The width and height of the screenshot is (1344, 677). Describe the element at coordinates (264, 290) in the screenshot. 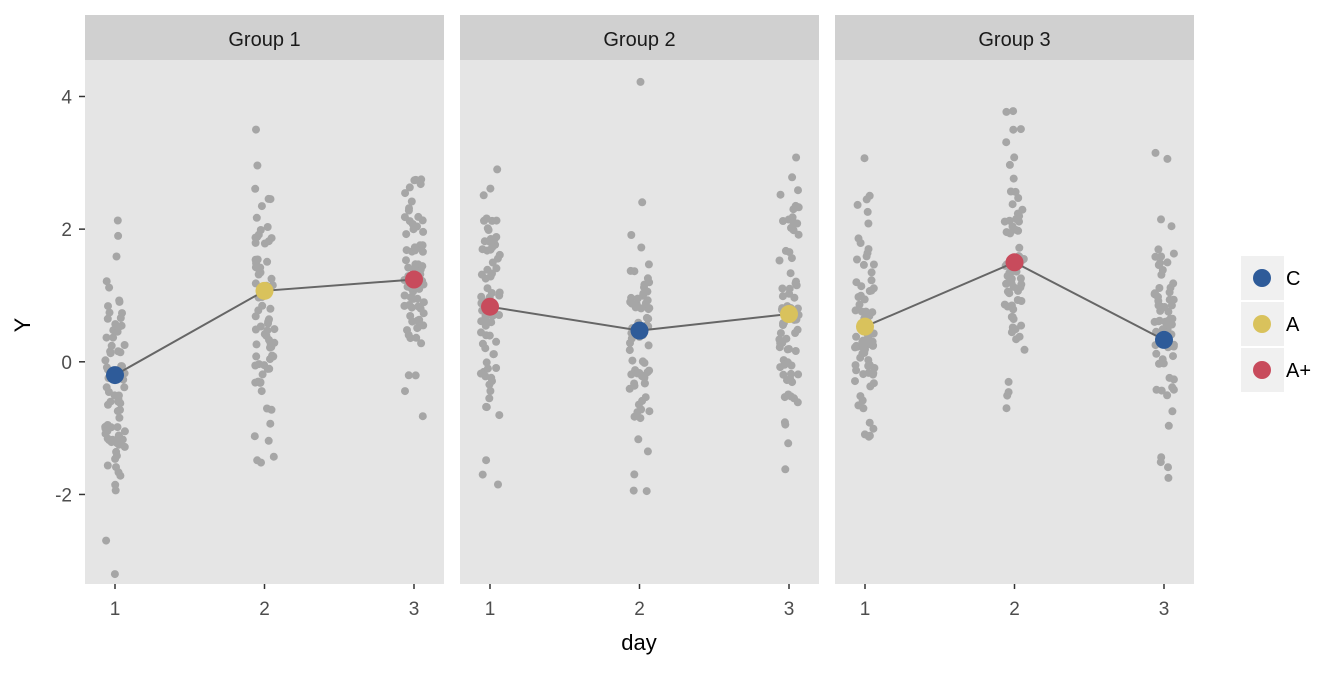

I see `mean-point-a` at that location.